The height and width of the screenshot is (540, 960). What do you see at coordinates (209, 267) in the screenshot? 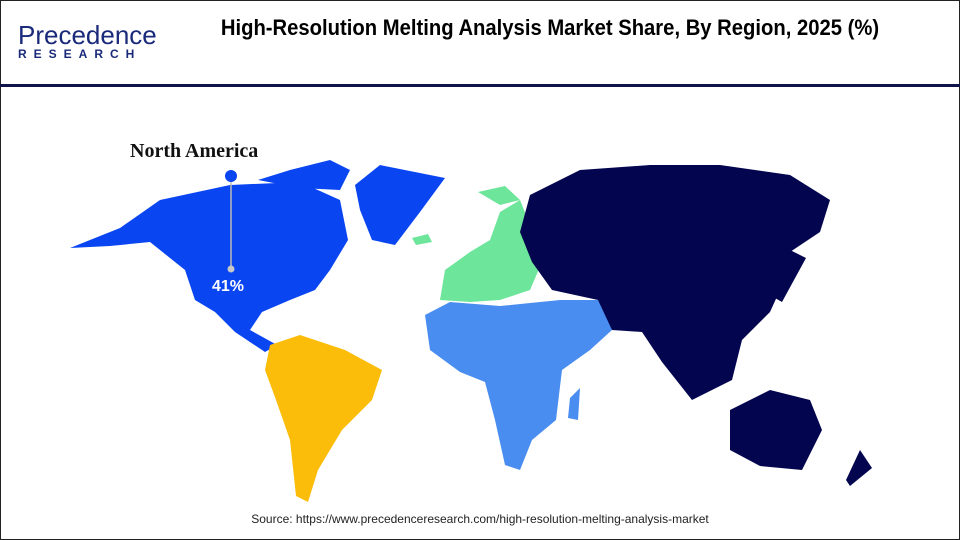
I see `north-america-mainland` at bounding box center [209, 267].